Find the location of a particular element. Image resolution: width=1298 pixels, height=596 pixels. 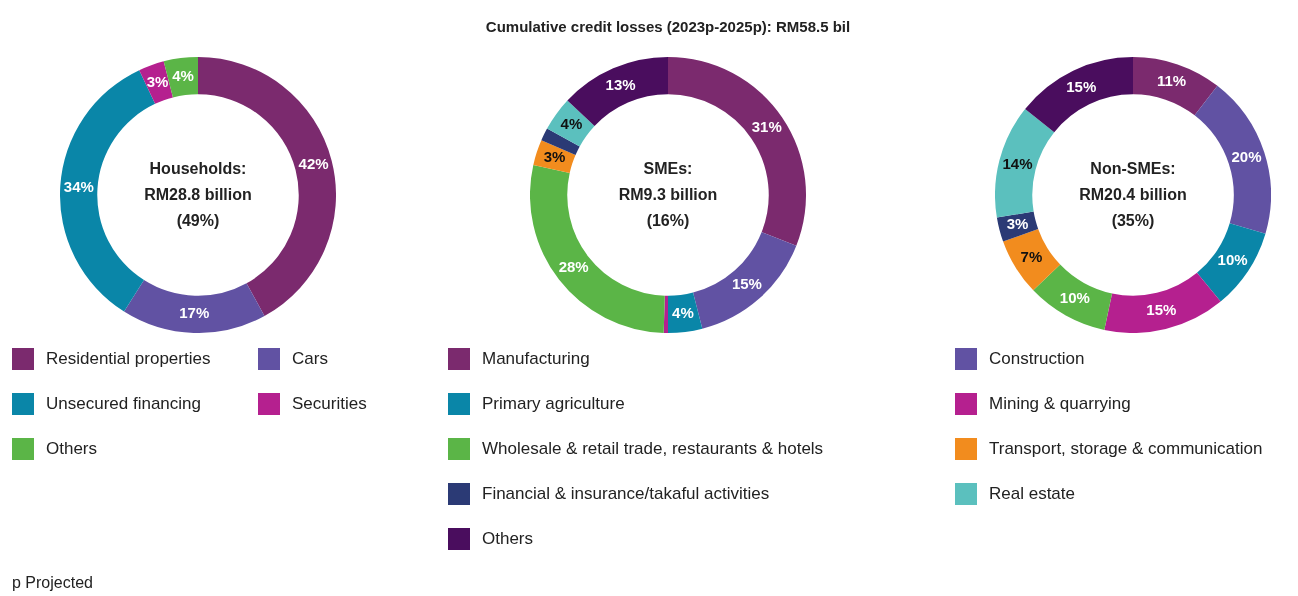

legend-label: Construction is located at coordinates (1037, 359).